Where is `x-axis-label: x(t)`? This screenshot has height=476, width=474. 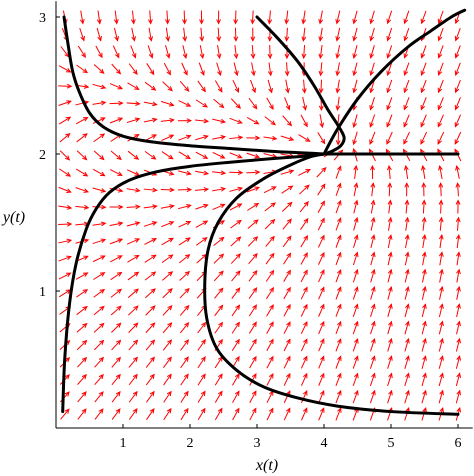
x-axis-label: x(t) is located at coordinates (266, 465).